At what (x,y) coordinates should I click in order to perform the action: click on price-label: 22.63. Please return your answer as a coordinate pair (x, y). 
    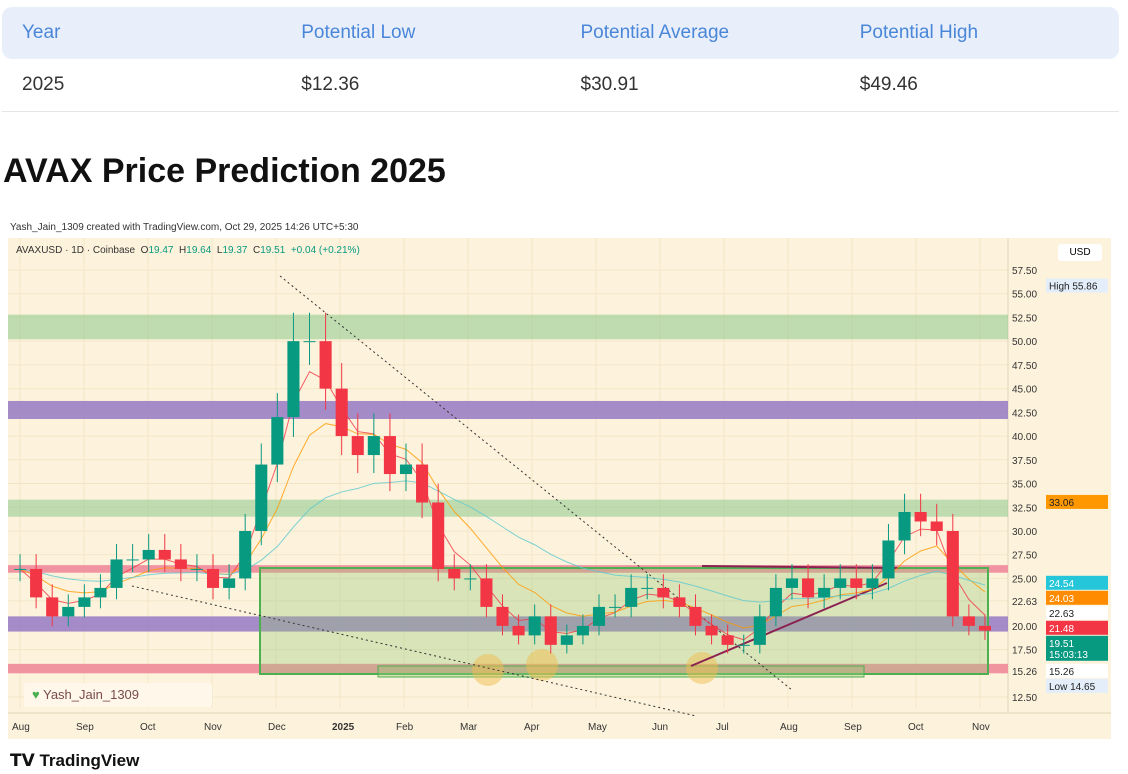
    Looking at the image, I should click on (1061, 614).